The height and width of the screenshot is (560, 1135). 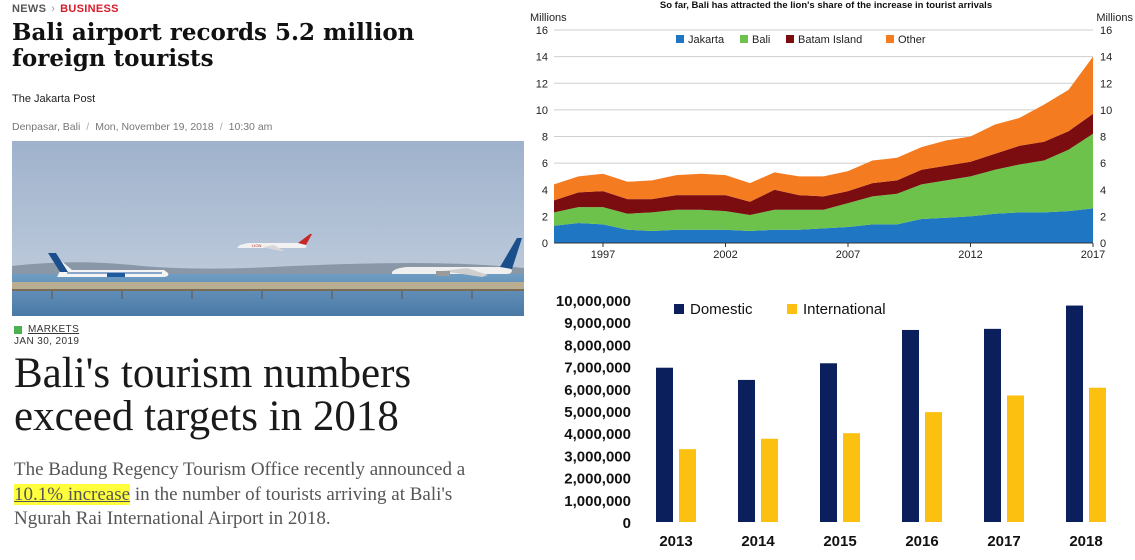 I want to click on y-tick-label: 4,000,000, so click(x=597, y=434).